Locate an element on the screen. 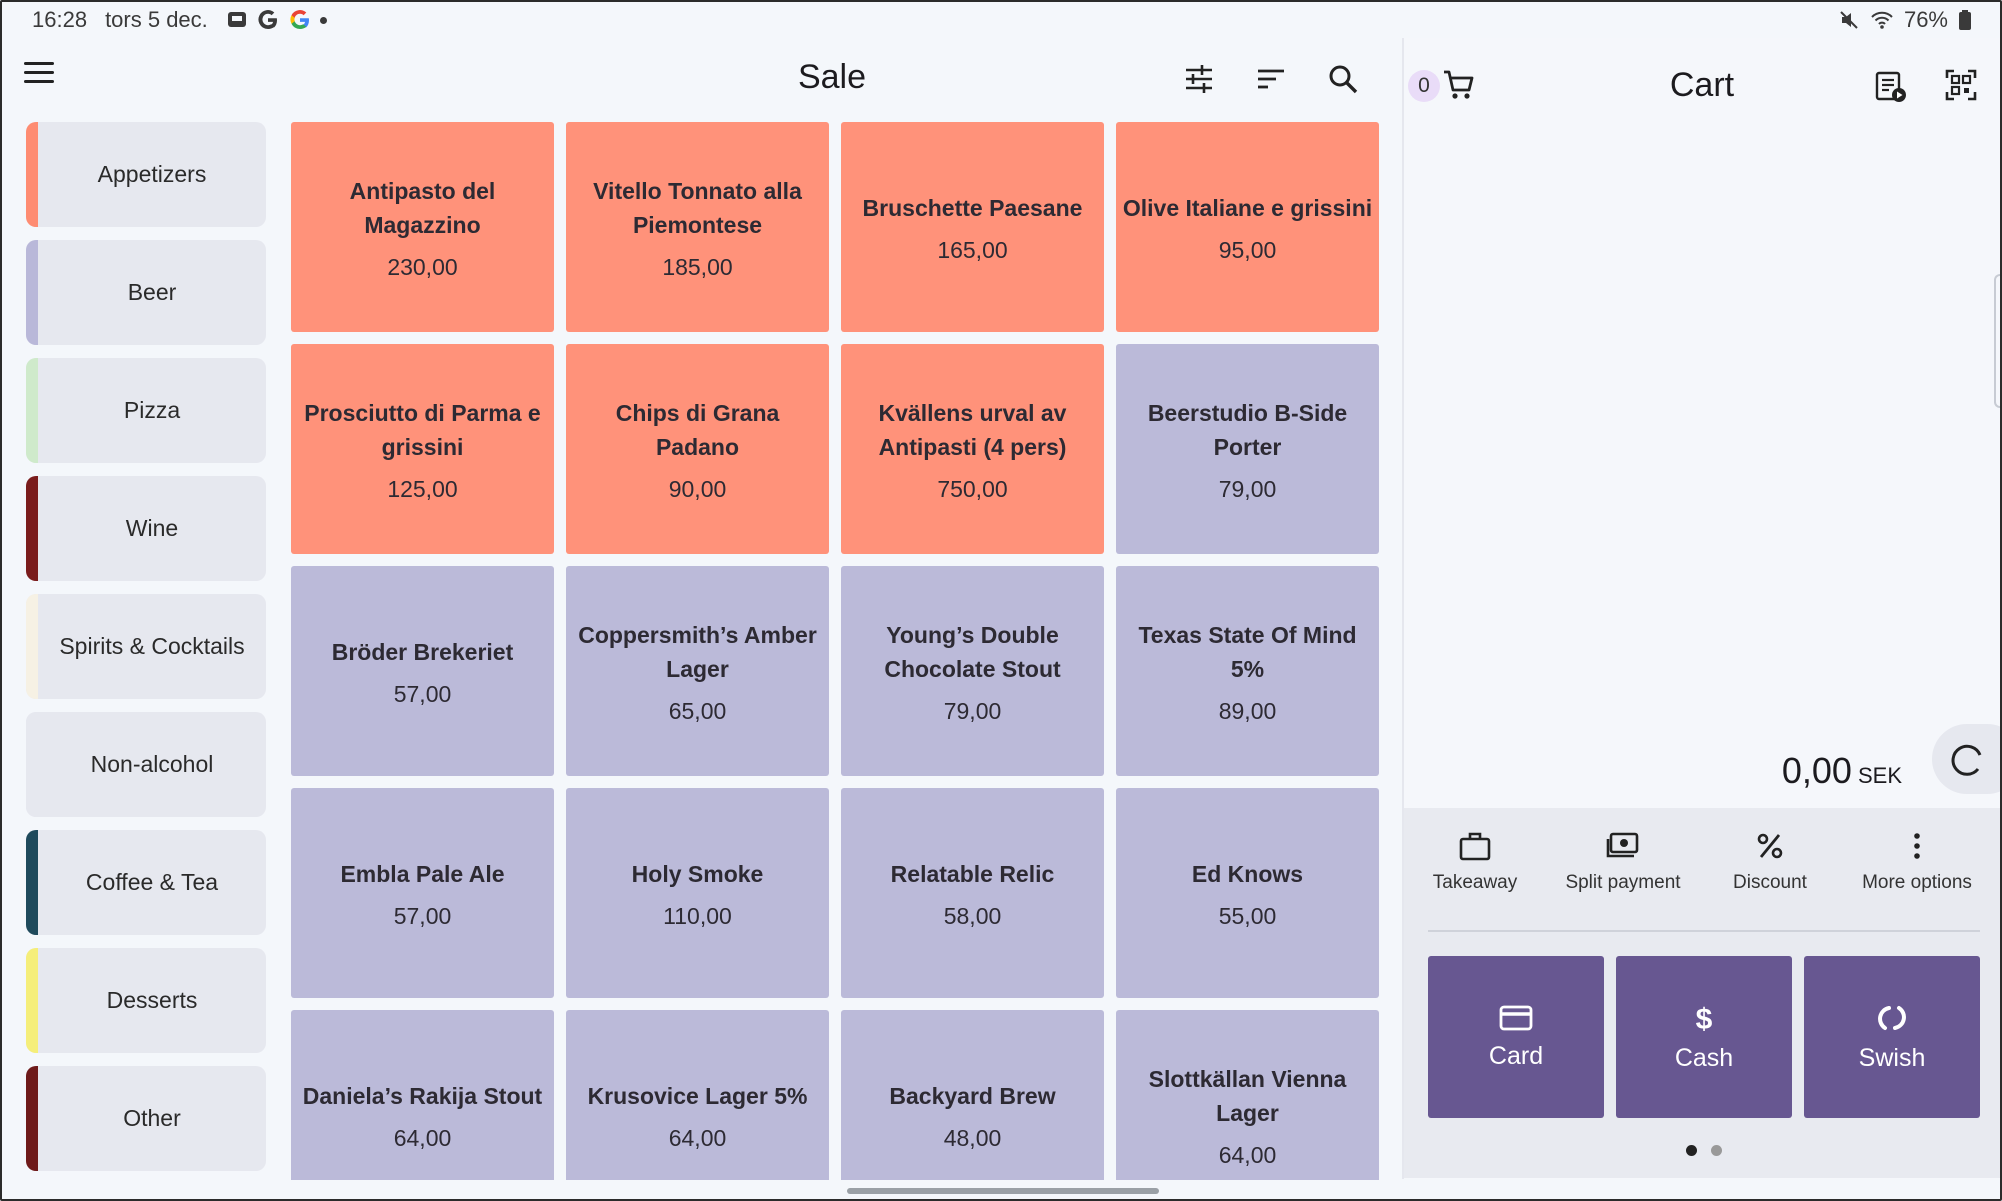 The image size is (2002, 1201). cart-currency: SEK is located at coordinates (1879, 775).